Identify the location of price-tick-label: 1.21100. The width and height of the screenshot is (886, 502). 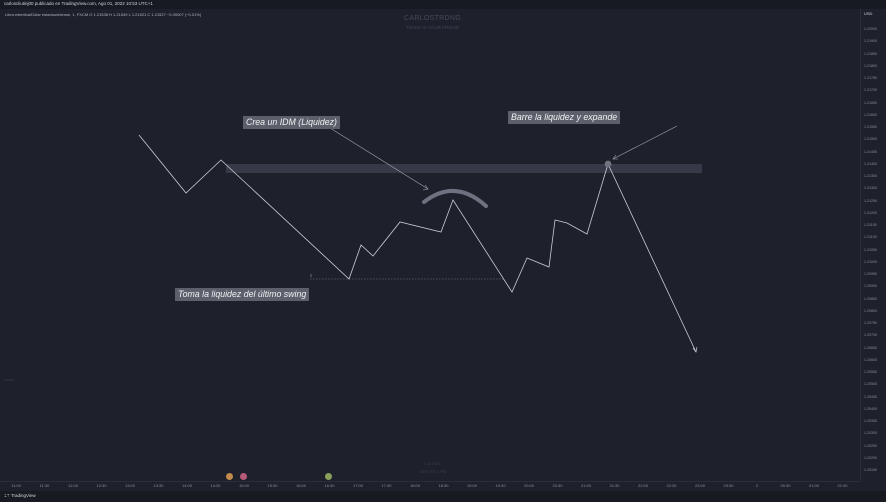
(870, 237).